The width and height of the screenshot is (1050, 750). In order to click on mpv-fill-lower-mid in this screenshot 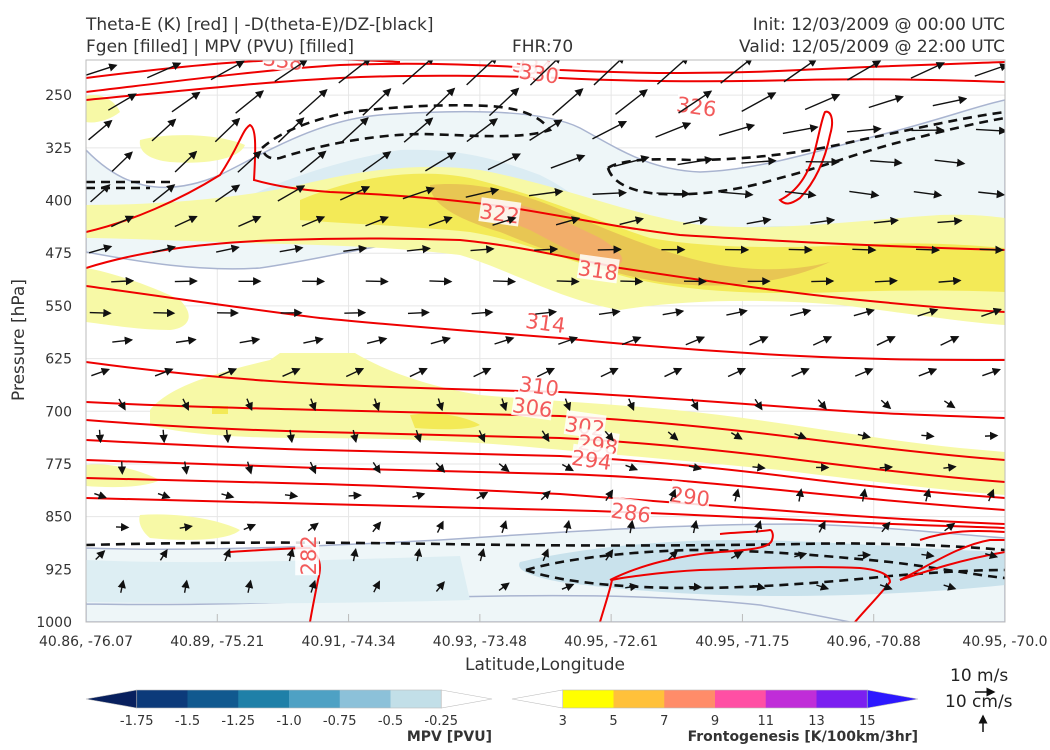, I will do `click(278, 580)`.